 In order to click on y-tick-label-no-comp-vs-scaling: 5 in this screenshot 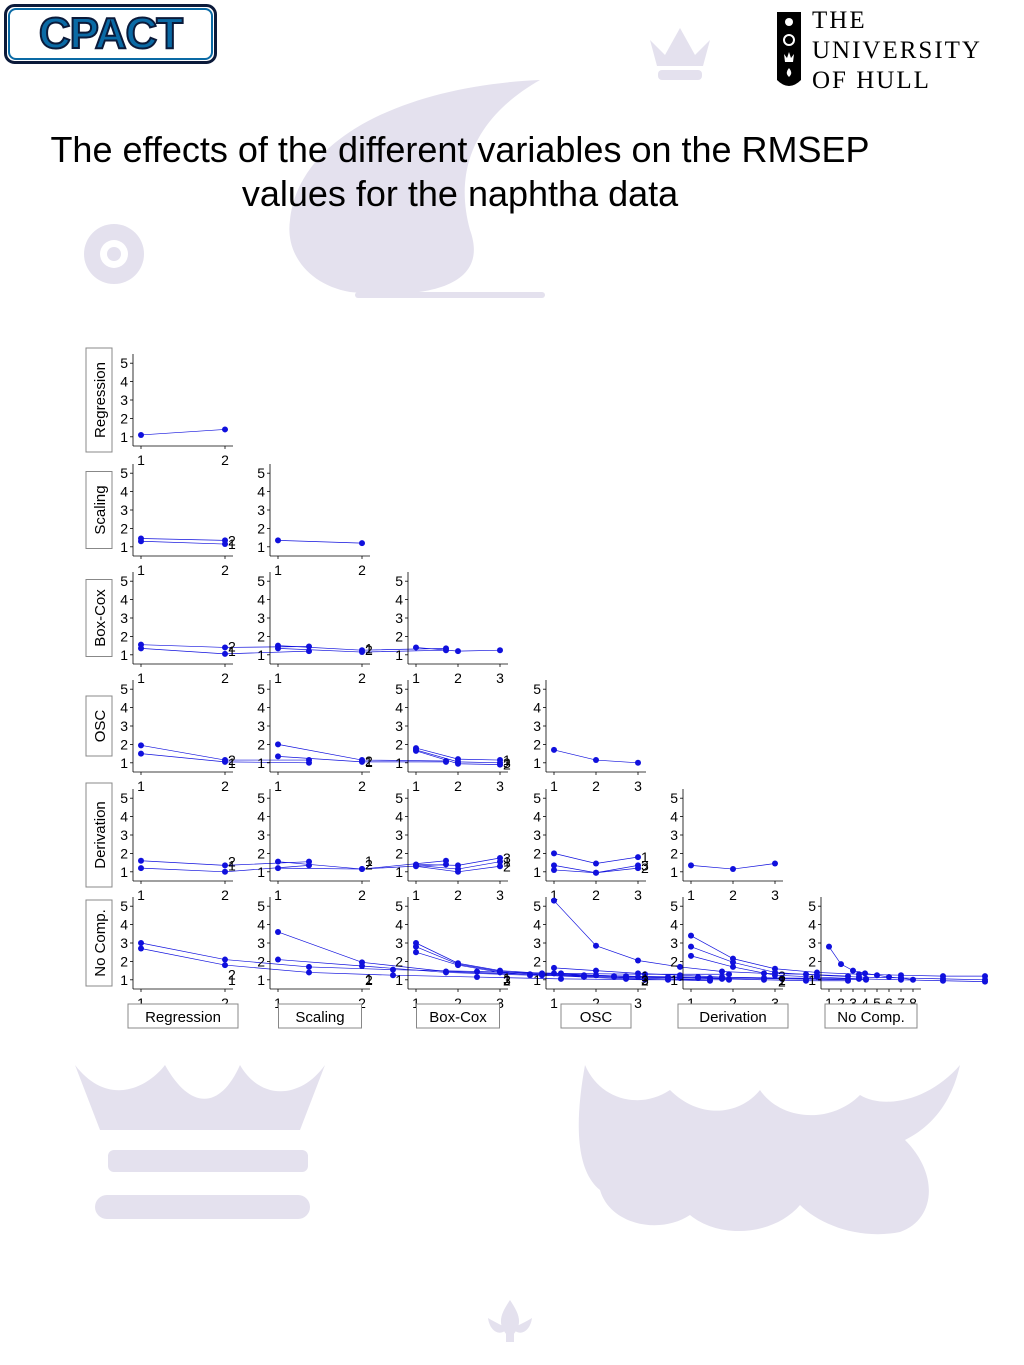, I will do `click(261, 906)`.